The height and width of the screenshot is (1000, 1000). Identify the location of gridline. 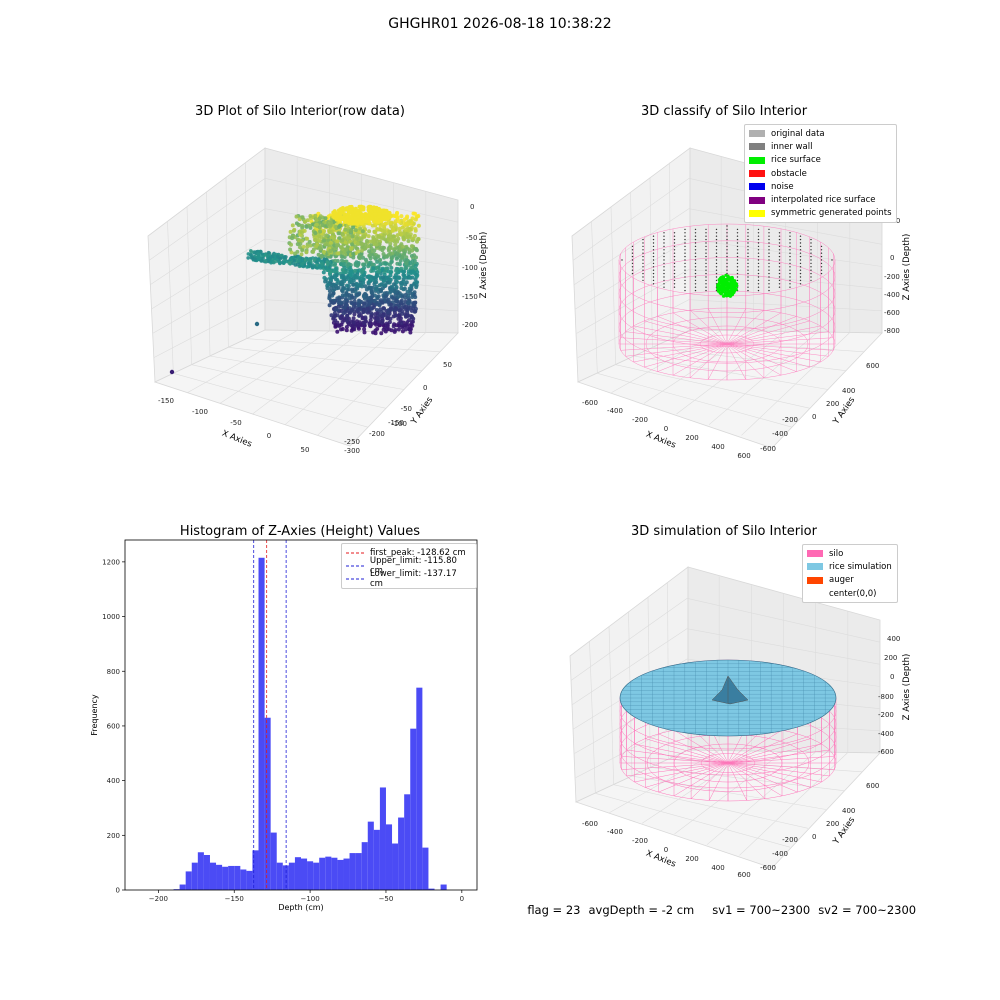
(631, 748).